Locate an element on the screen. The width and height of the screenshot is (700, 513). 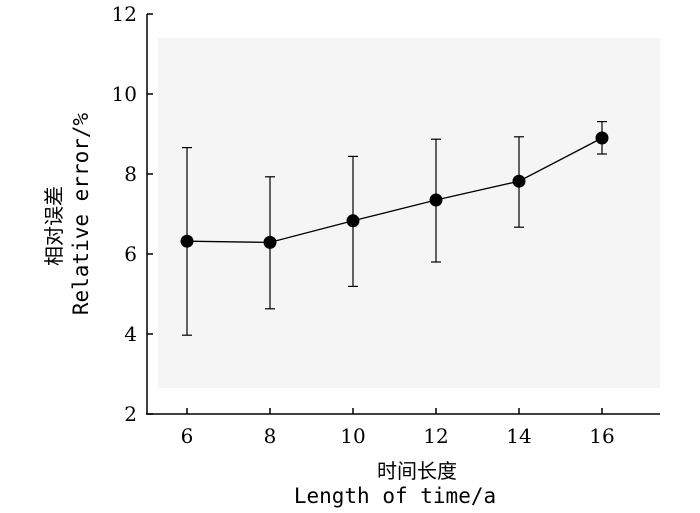
x-tick-label: 10 is located at coordinates (352, 436).